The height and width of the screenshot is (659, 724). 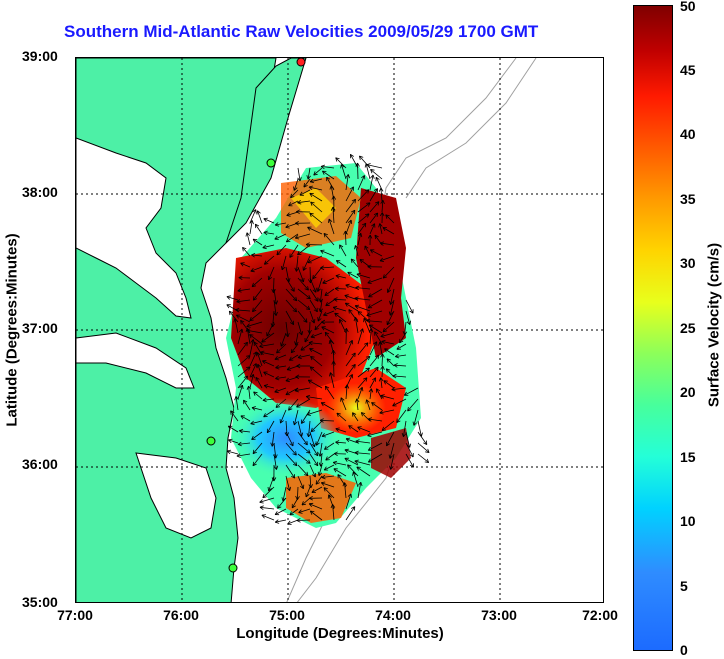 What do you see at coordinates (40, 464) in the screenshot?
I see `y-tick-label: 36:00` at bounding box center [40, 464].